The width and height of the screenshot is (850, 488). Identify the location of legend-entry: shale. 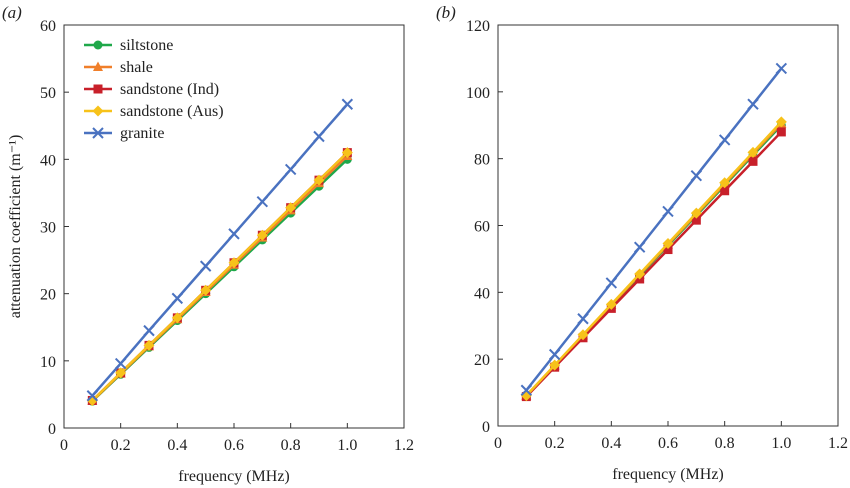
(136, 67).